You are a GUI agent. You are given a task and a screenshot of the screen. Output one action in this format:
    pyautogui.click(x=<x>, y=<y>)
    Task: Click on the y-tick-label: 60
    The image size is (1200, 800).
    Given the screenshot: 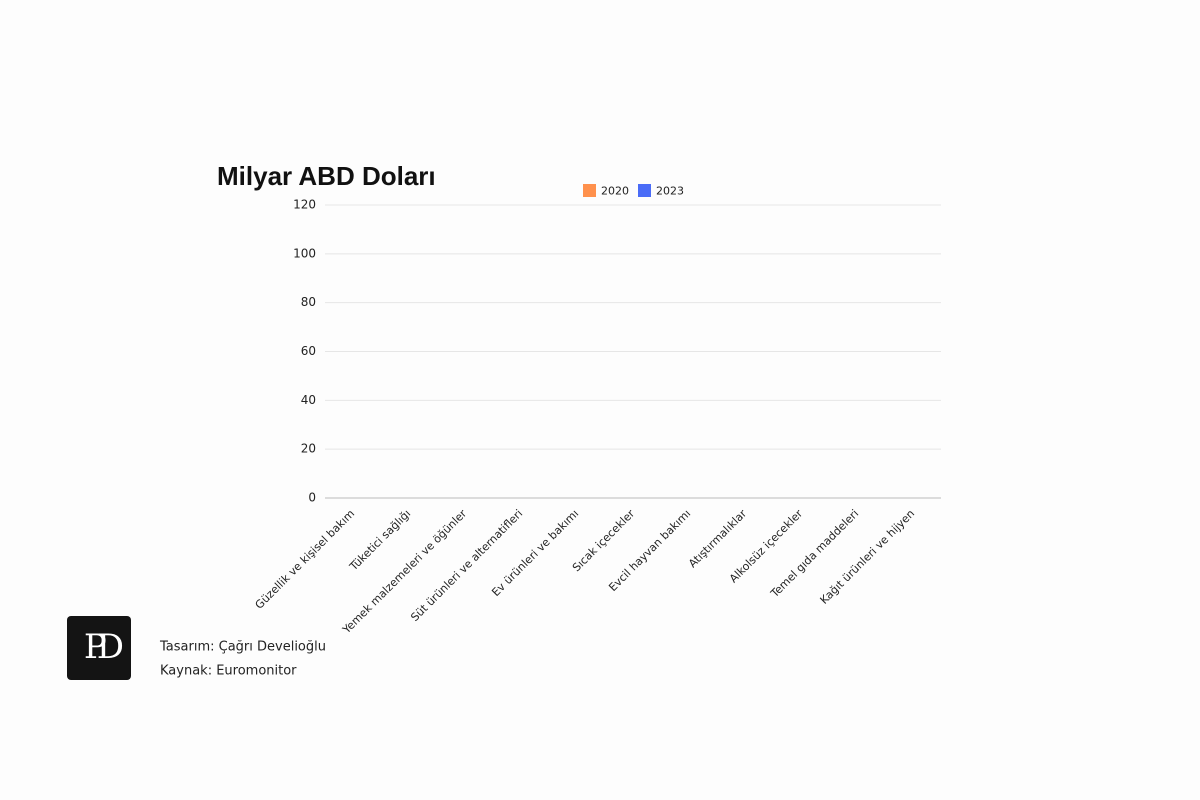 What is the action you would take?
    pyautogui.click(x=308, y=351)
    